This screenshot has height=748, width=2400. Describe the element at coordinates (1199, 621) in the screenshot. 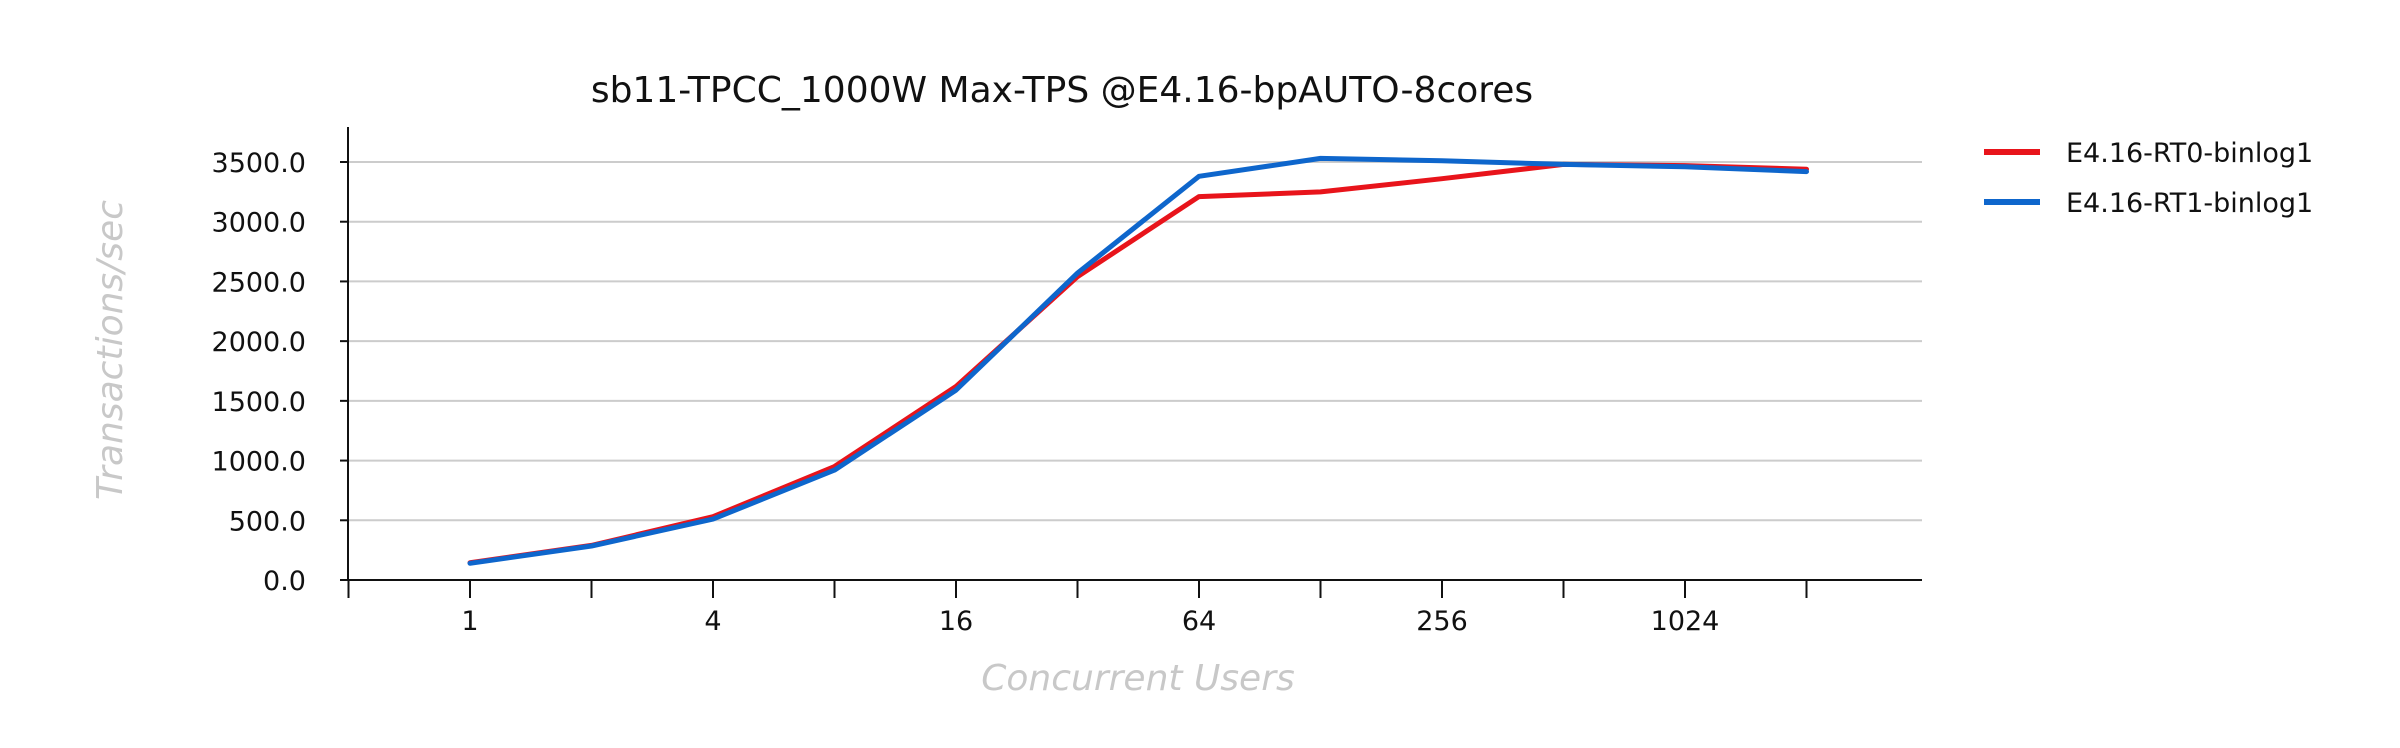

I see `x-tick-label: 64` at that location.